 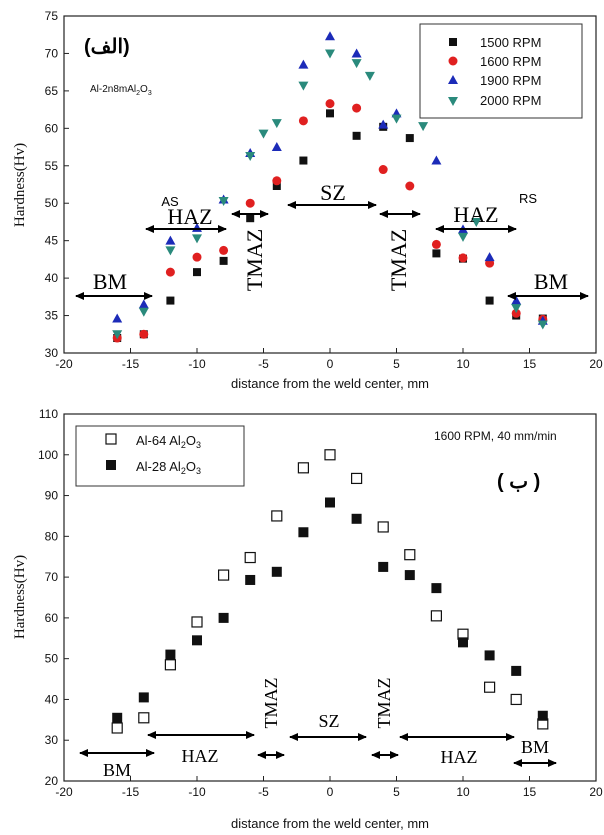 What do you see at coordinates (198, 471) in the screenshot?
I see `legend-label-al28-sub2: 3` at bounding box center [198, 471].